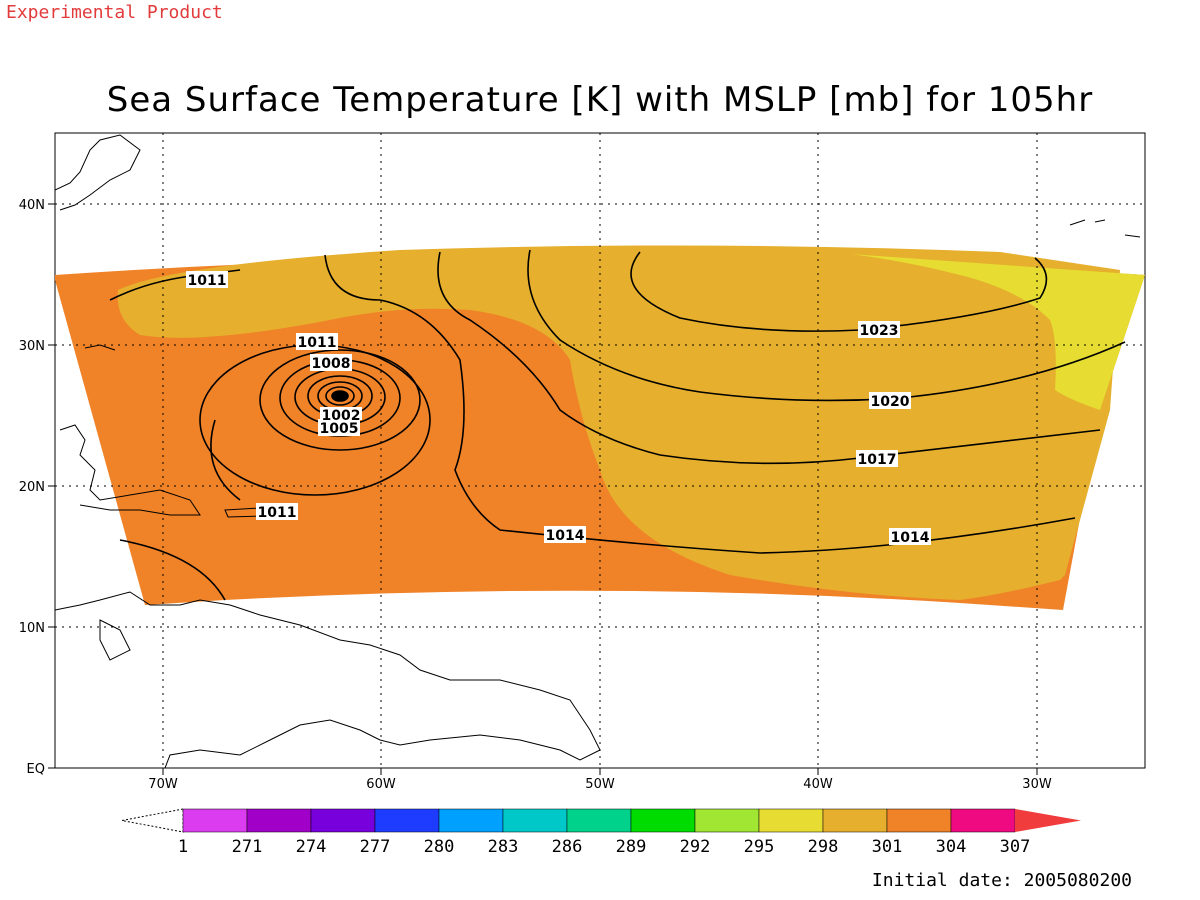  What do you see at coordinates (818, 784) in the screenshot?
I see `lon-tick-label: 40W` at bounding box center [818, 784].